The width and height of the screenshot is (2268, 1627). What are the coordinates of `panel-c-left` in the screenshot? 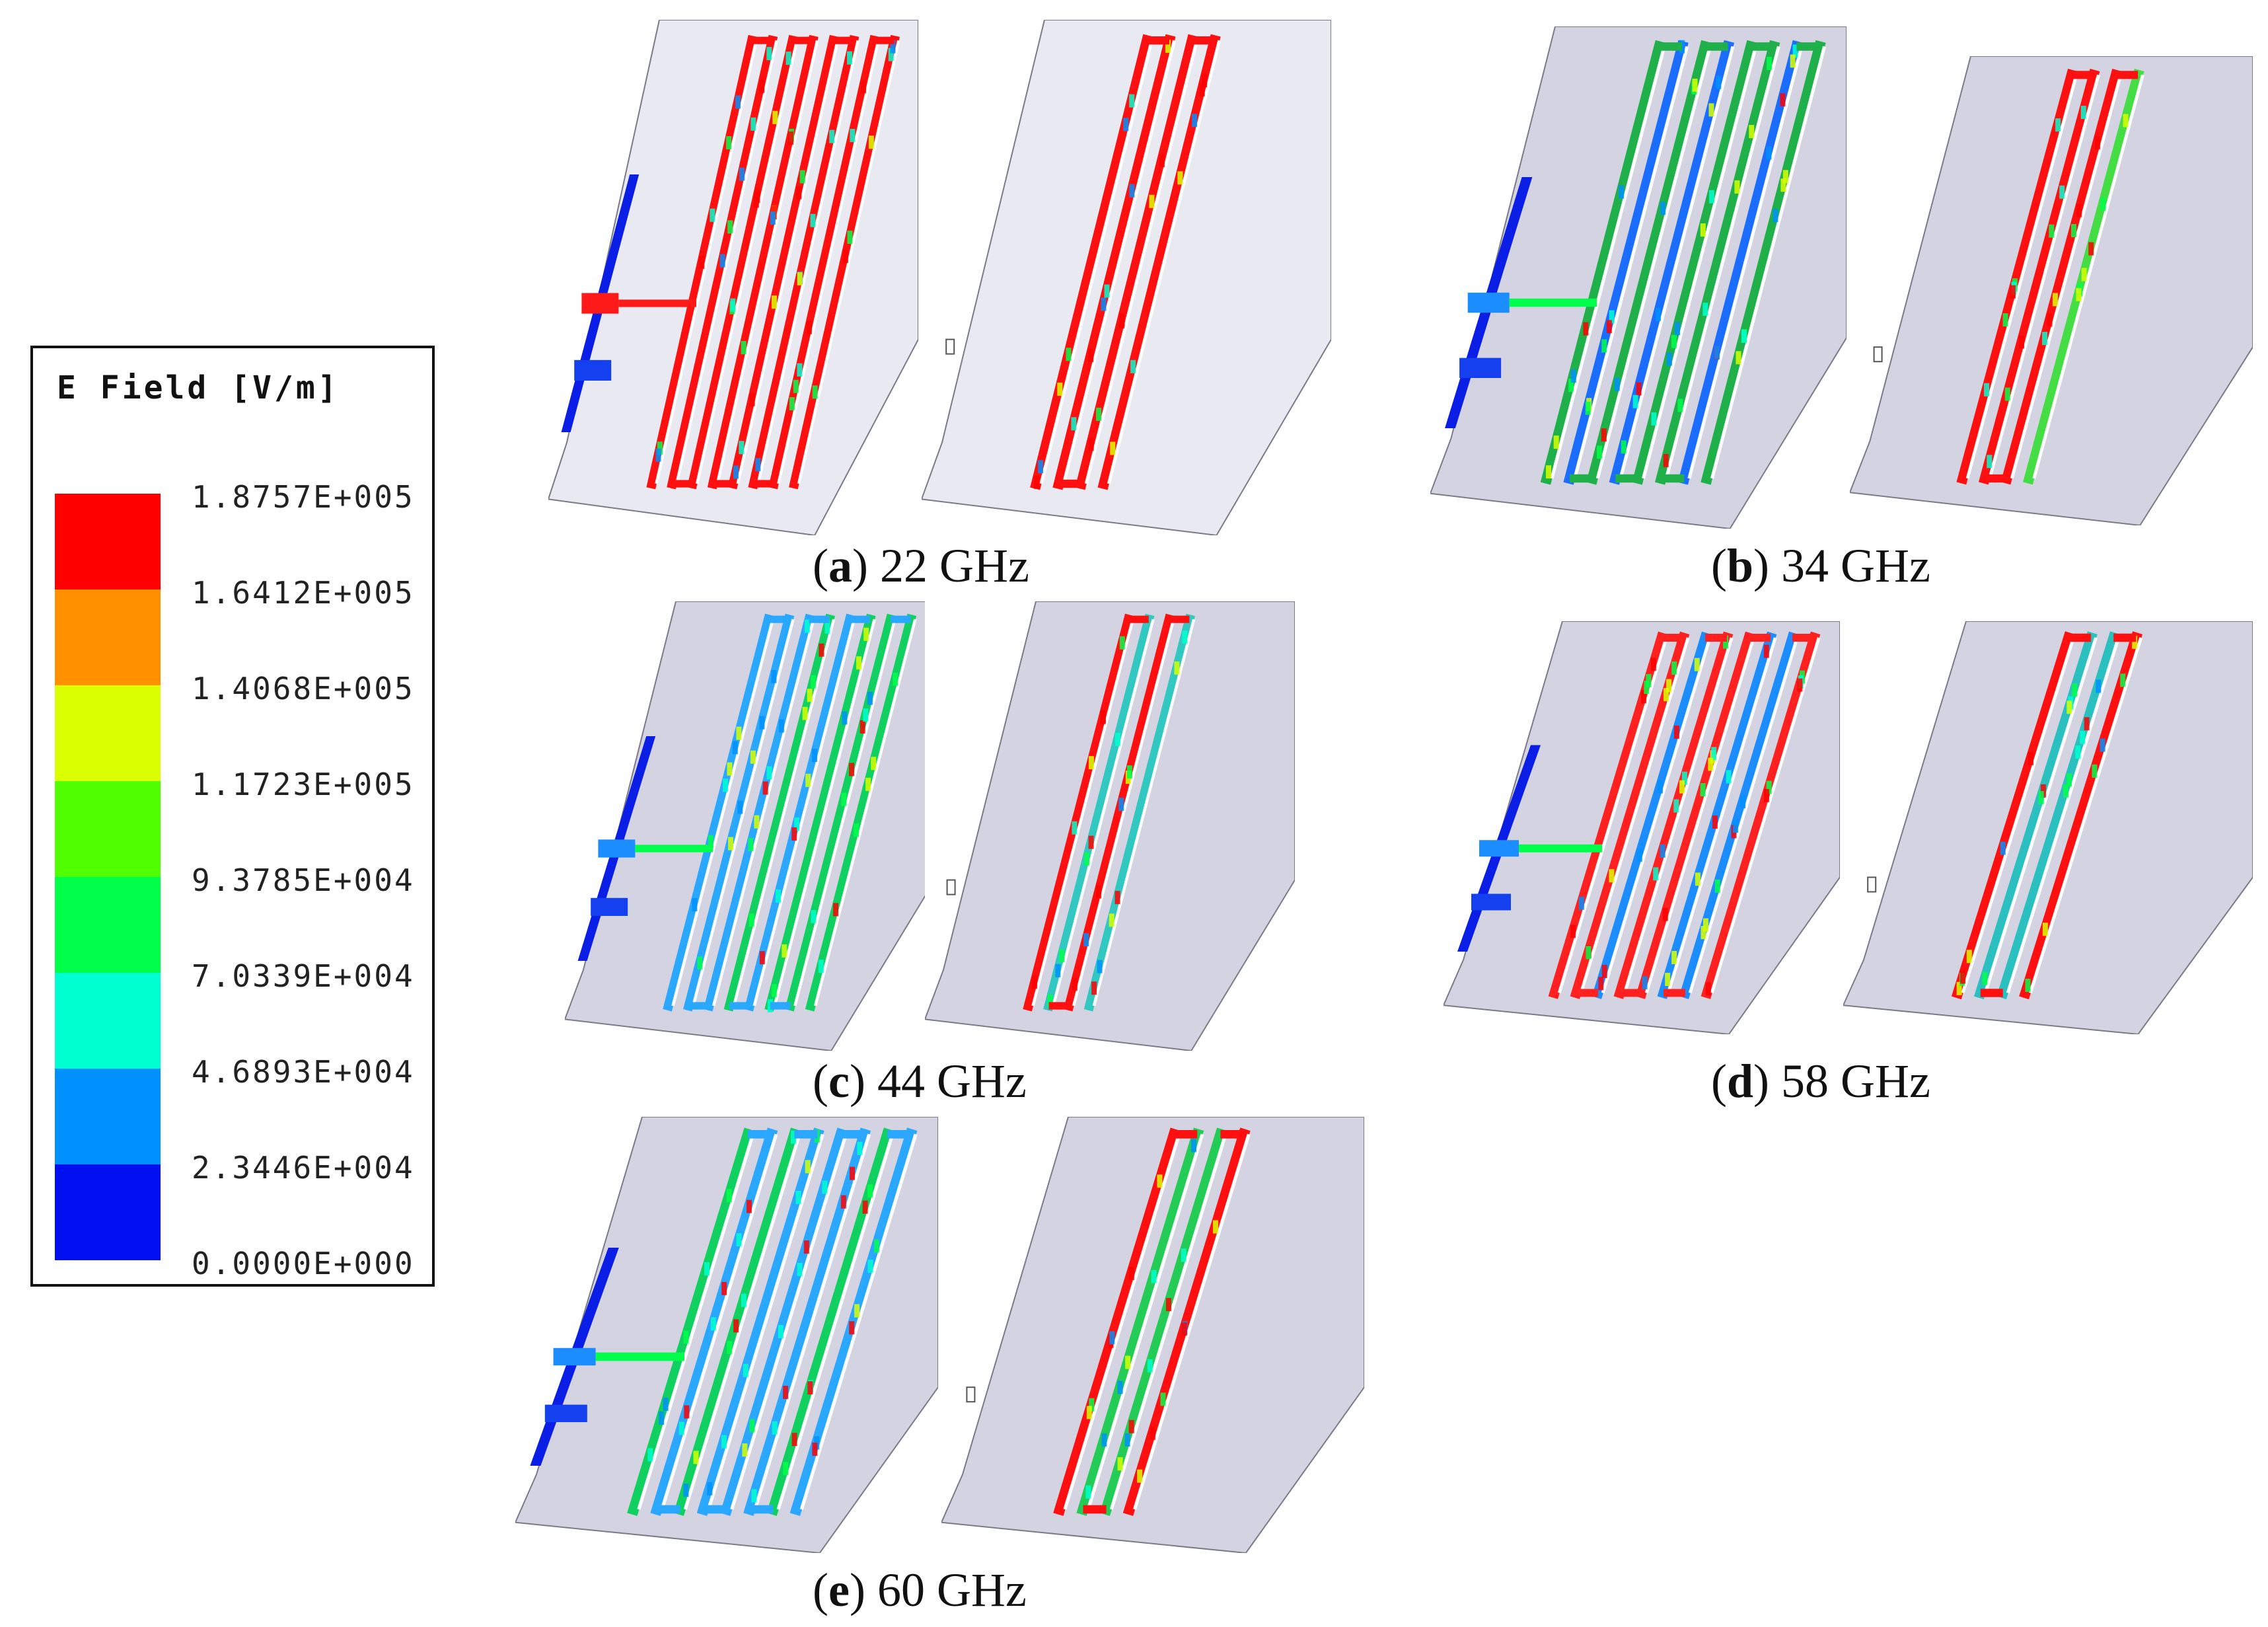 It's located at (750, 826).